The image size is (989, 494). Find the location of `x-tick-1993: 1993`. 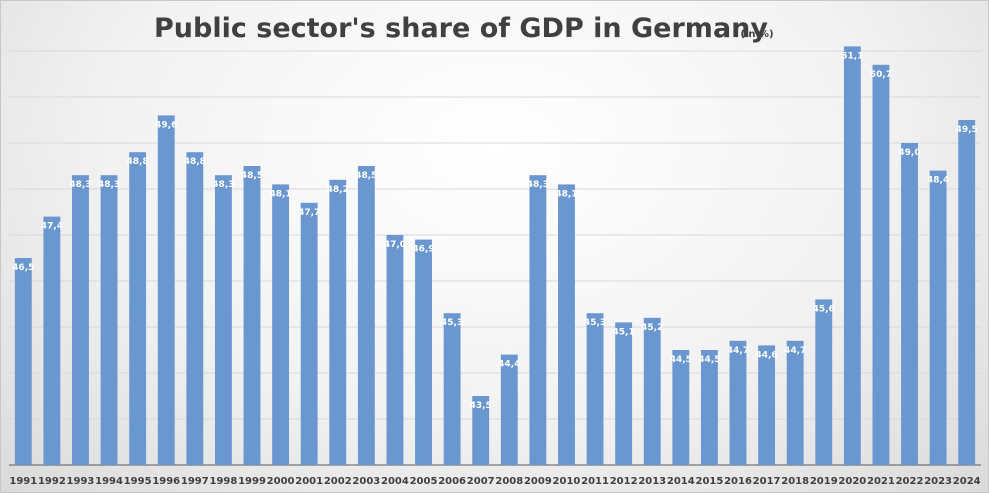

x-tick-1993: 1993 is located at coordinates (81, 481).